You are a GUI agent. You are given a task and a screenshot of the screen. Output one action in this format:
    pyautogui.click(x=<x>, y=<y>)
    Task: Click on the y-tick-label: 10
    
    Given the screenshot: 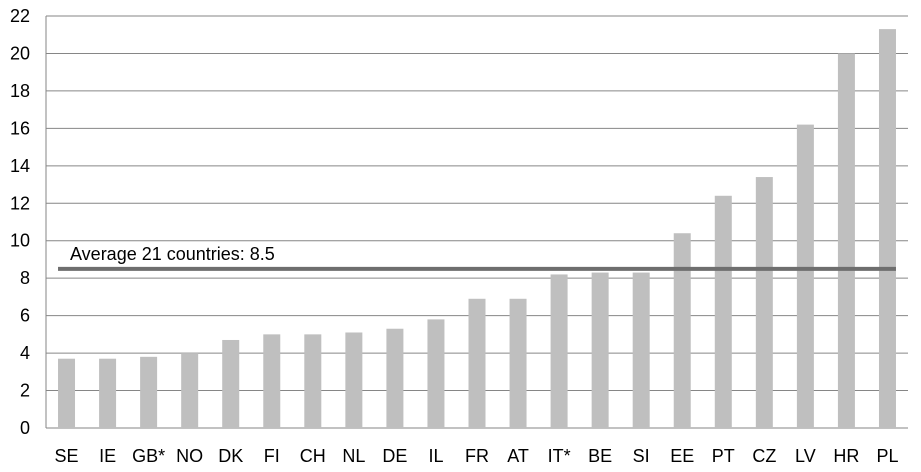 What is the action you would take?
    pyautogui.click(x=20, y=241)
    